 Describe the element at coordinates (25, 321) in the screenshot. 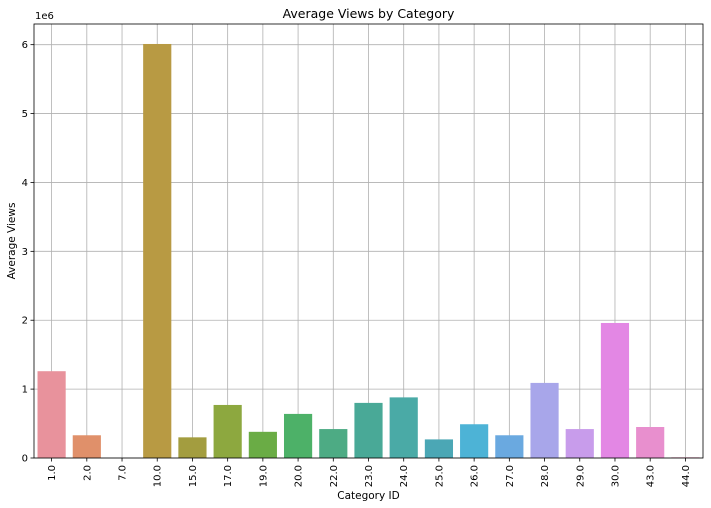

I see `y-tick-label: 2` at that location.